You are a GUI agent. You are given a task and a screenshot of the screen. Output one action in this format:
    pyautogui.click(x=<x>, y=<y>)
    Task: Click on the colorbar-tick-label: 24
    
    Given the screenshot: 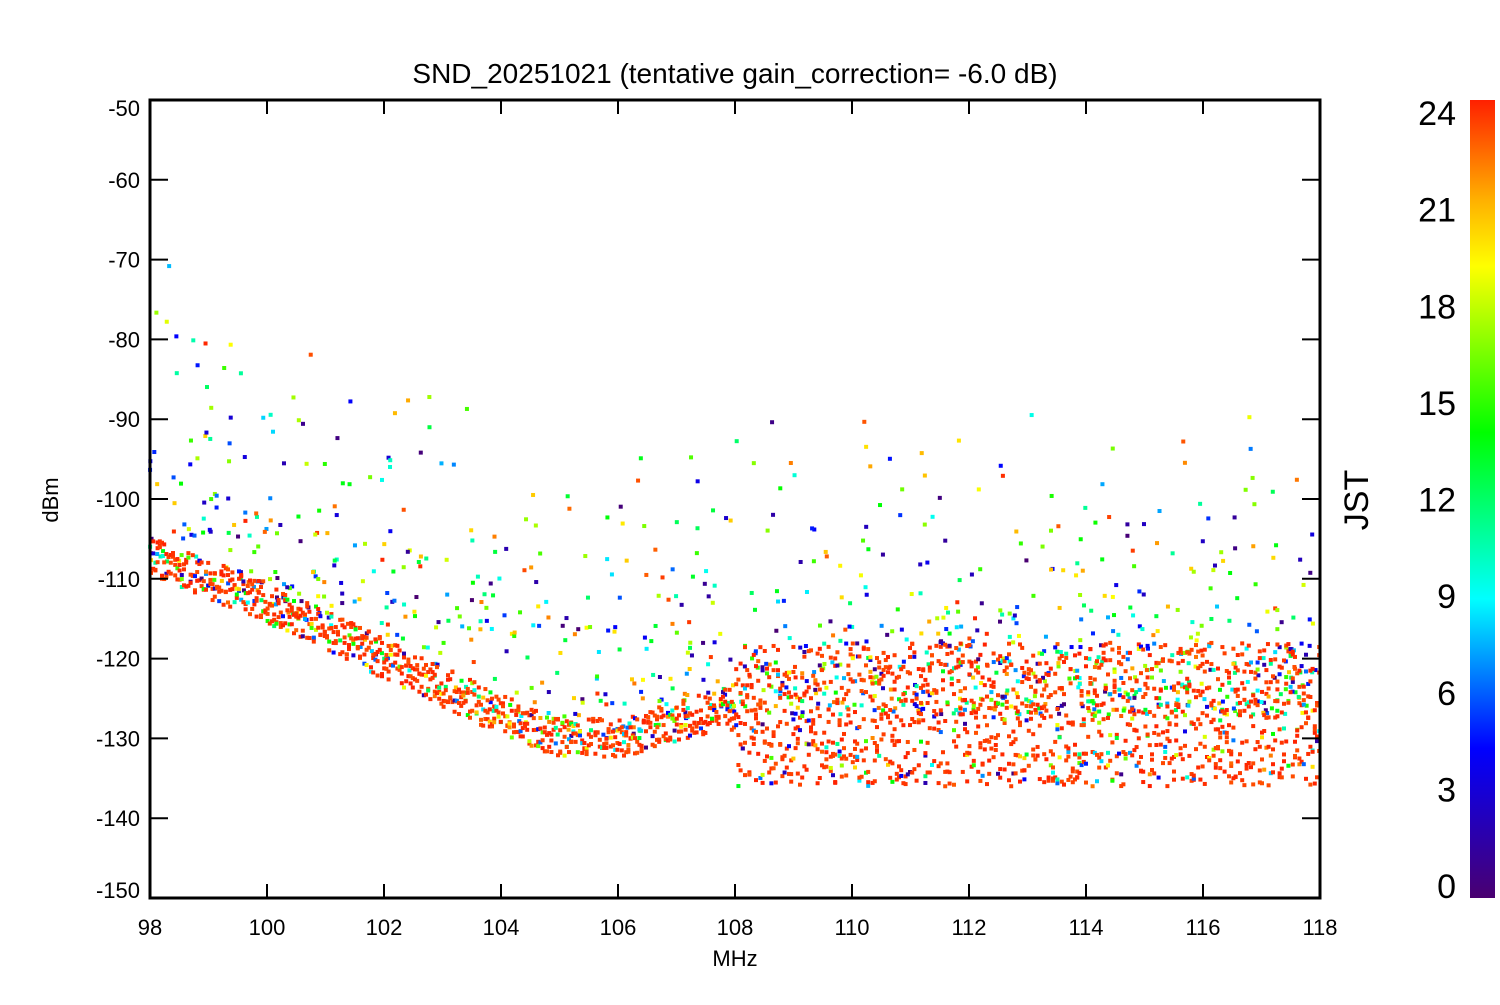 What is the action you would take?
    pyautogui.click(x=1437, y=114)
    